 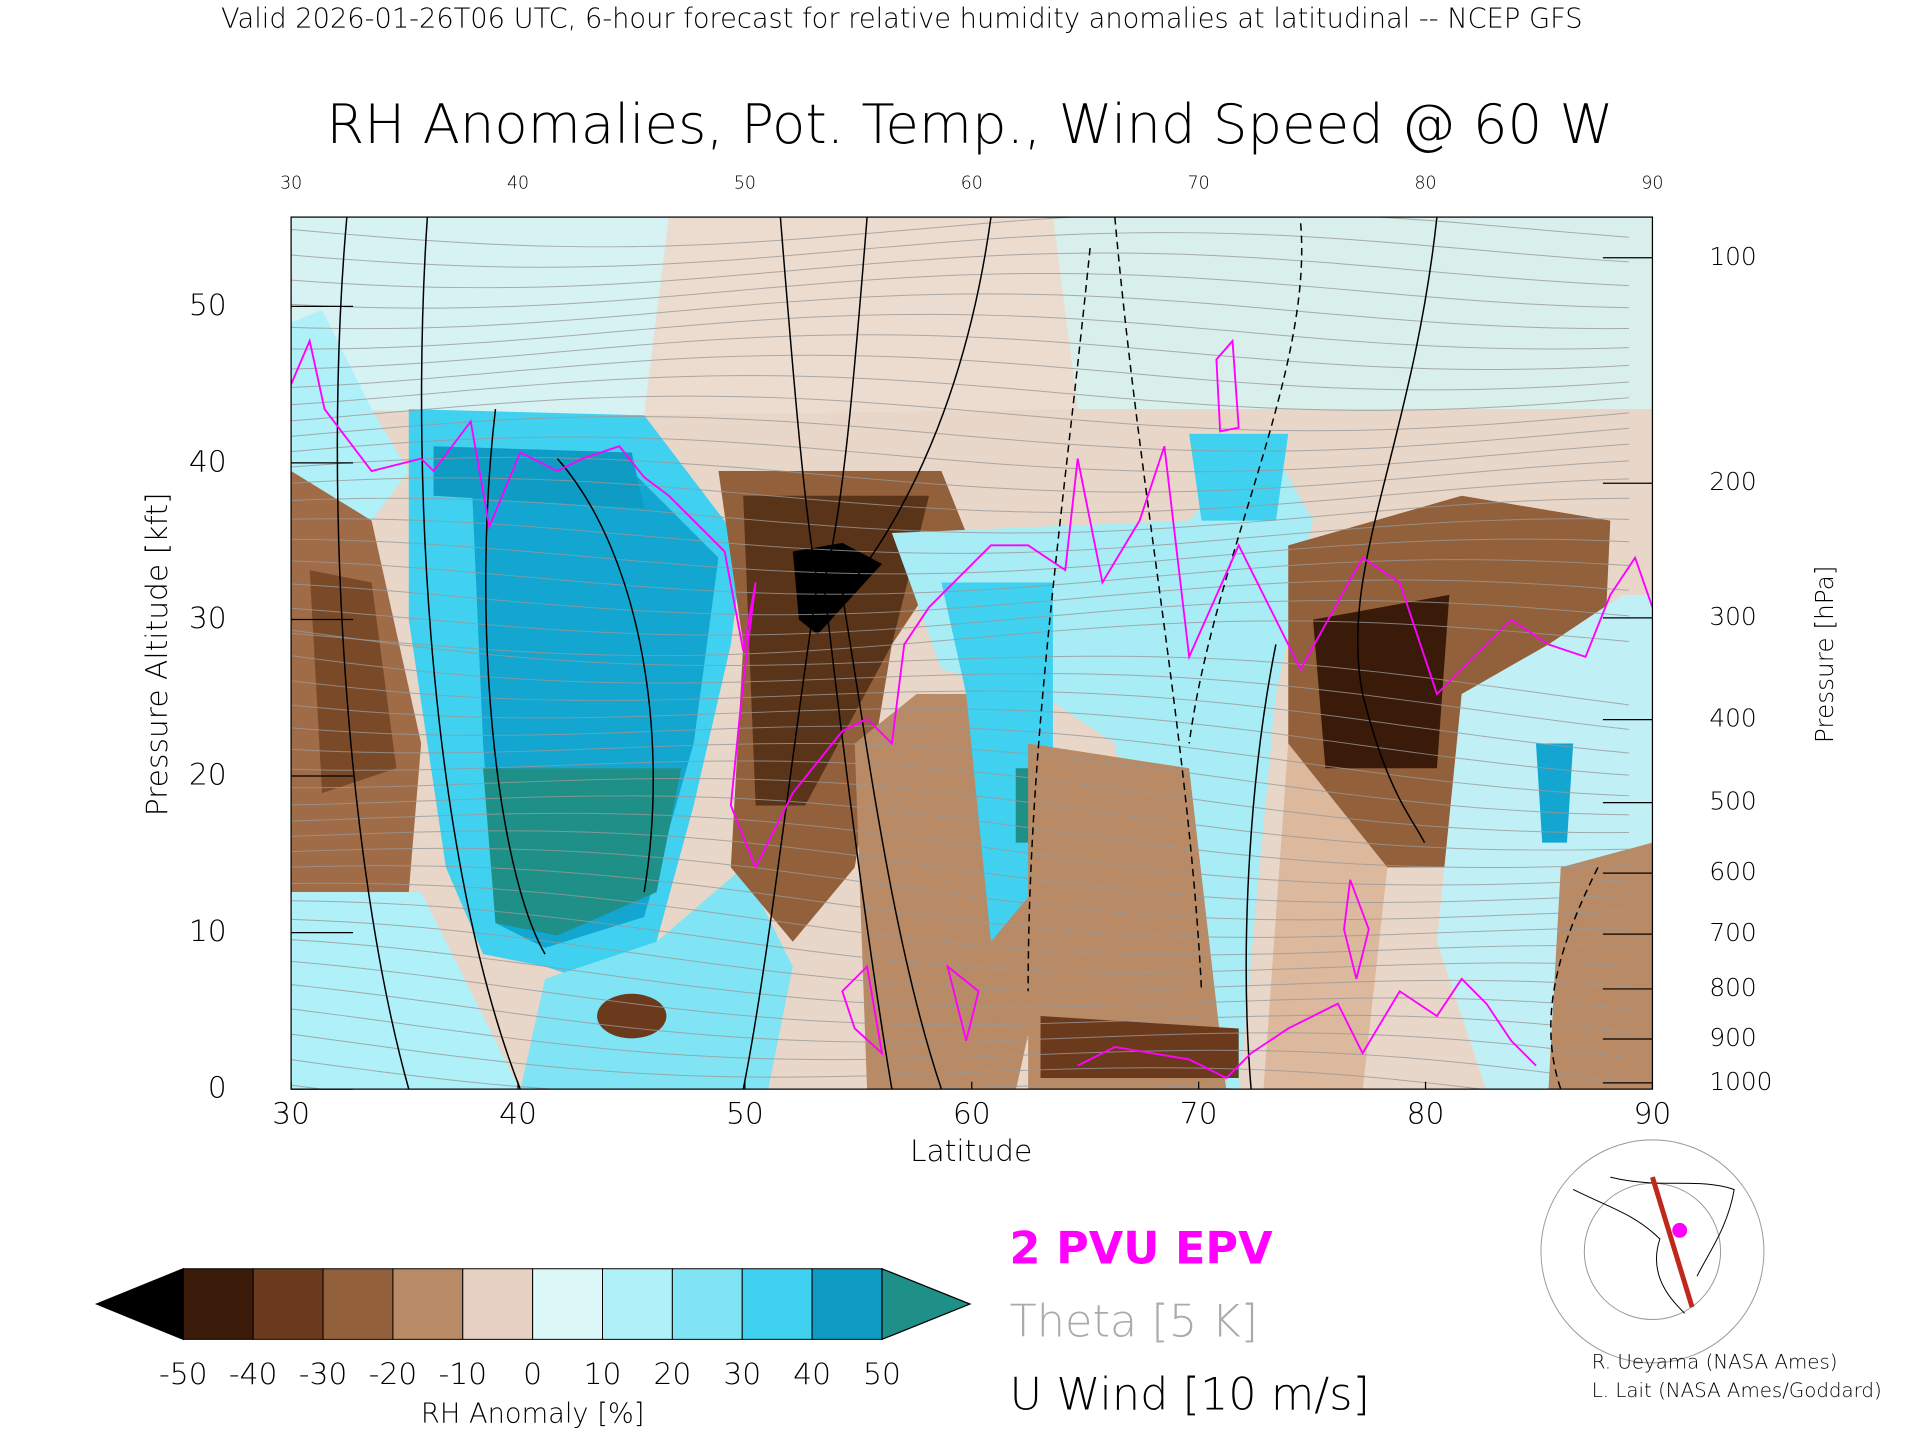 I want to click on x-tick-label: 70, so click(x=1199, y=1114).